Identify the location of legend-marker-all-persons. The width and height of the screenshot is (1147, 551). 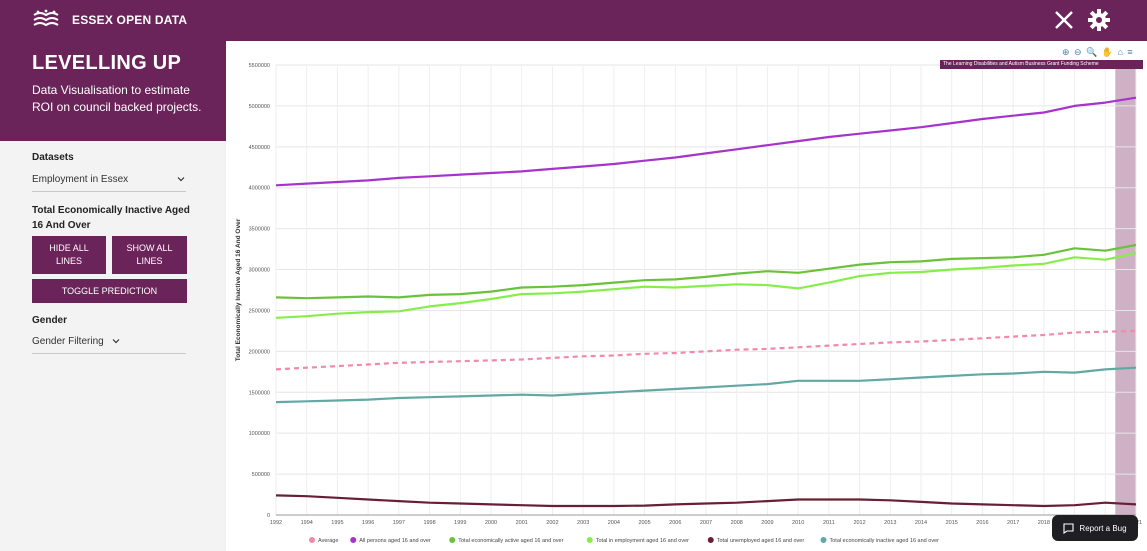
(353, 540).